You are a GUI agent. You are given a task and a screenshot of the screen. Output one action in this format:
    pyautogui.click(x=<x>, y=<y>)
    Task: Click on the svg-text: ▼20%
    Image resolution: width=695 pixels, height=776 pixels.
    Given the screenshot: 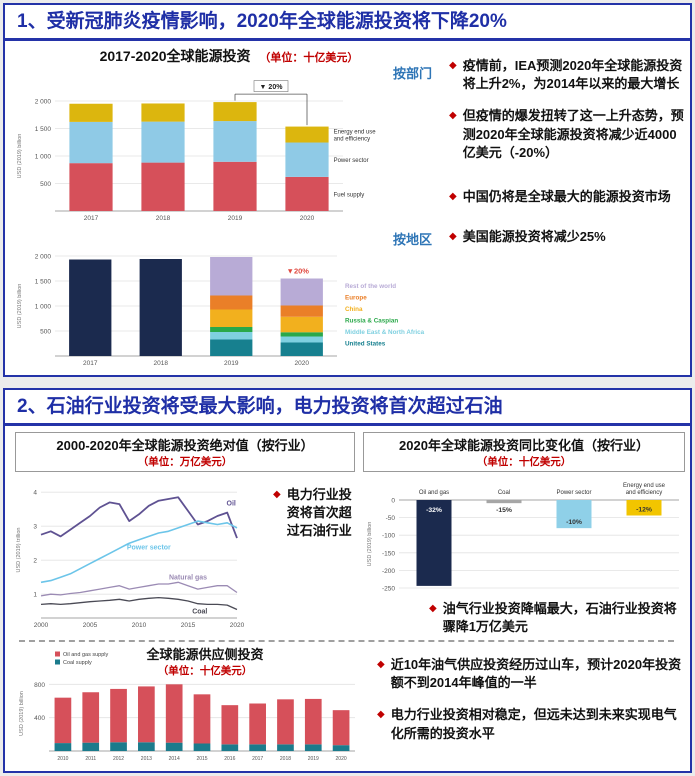 What is the action you would take?
    pyautogui.click(x=298, y=271)
    